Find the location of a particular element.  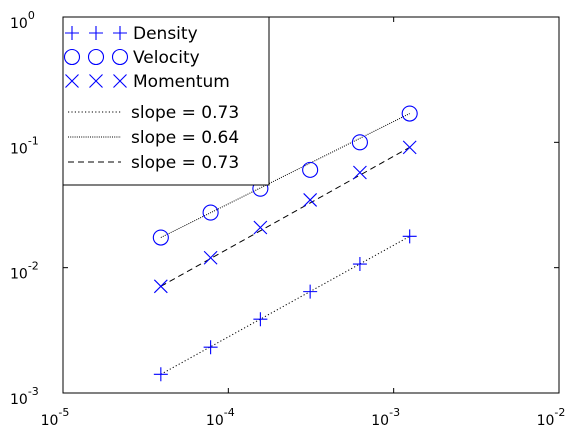

legend-label-density: Density is located at coordinates (165, 34).